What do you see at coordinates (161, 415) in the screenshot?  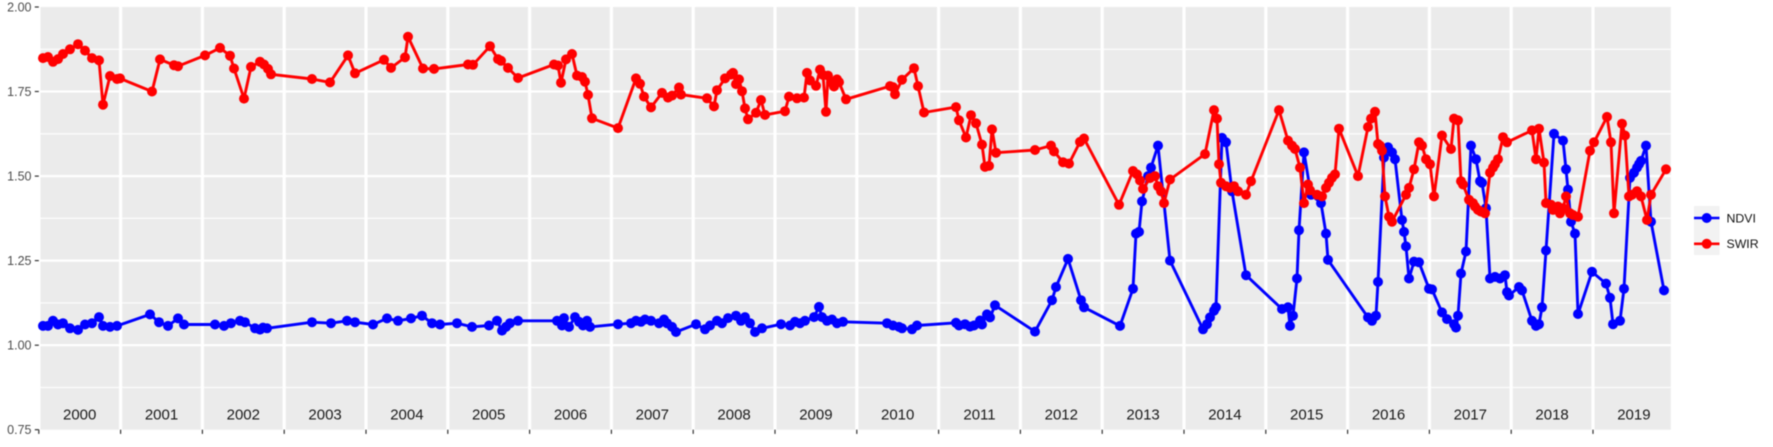 I see `svg-text: 2001` at bounding box center [161, 415].